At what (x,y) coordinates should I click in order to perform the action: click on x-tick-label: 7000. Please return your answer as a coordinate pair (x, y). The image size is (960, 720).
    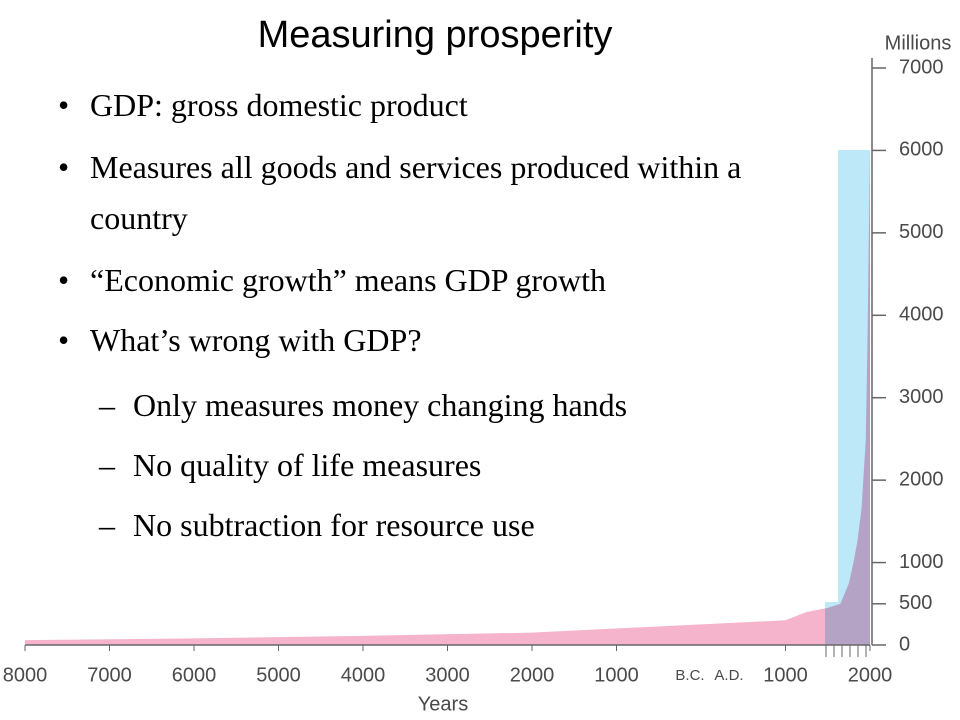
    Looking at the image, I should click on (109, 675).